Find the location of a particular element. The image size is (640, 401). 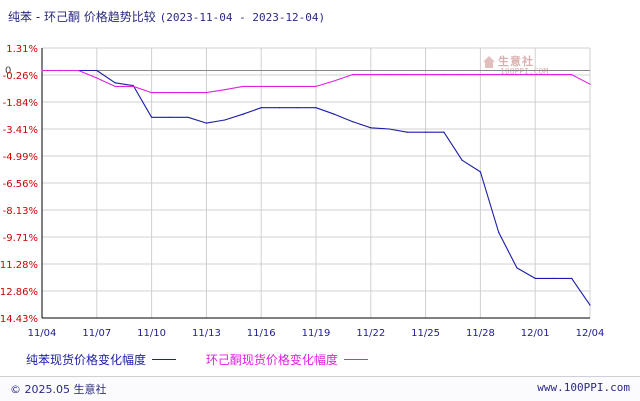

watermark-url: 100PPI.COM is located at coordinates (524, 71).